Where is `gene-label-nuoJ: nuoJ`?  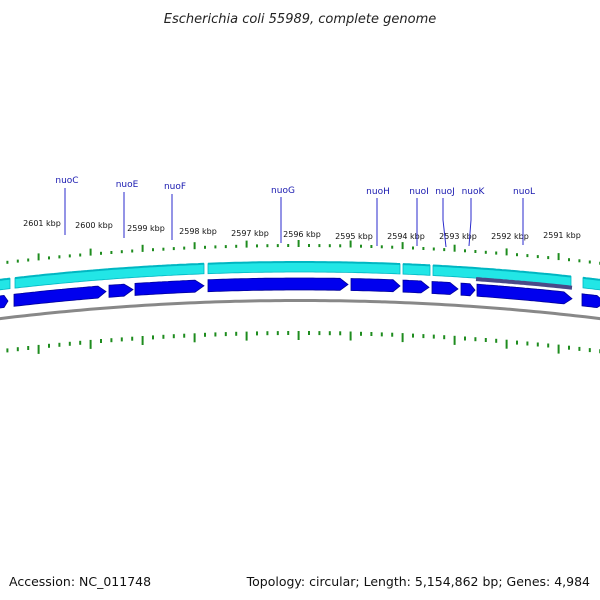
gene-label-nuoJ: nuoJ is located at coordinates (445, 192).